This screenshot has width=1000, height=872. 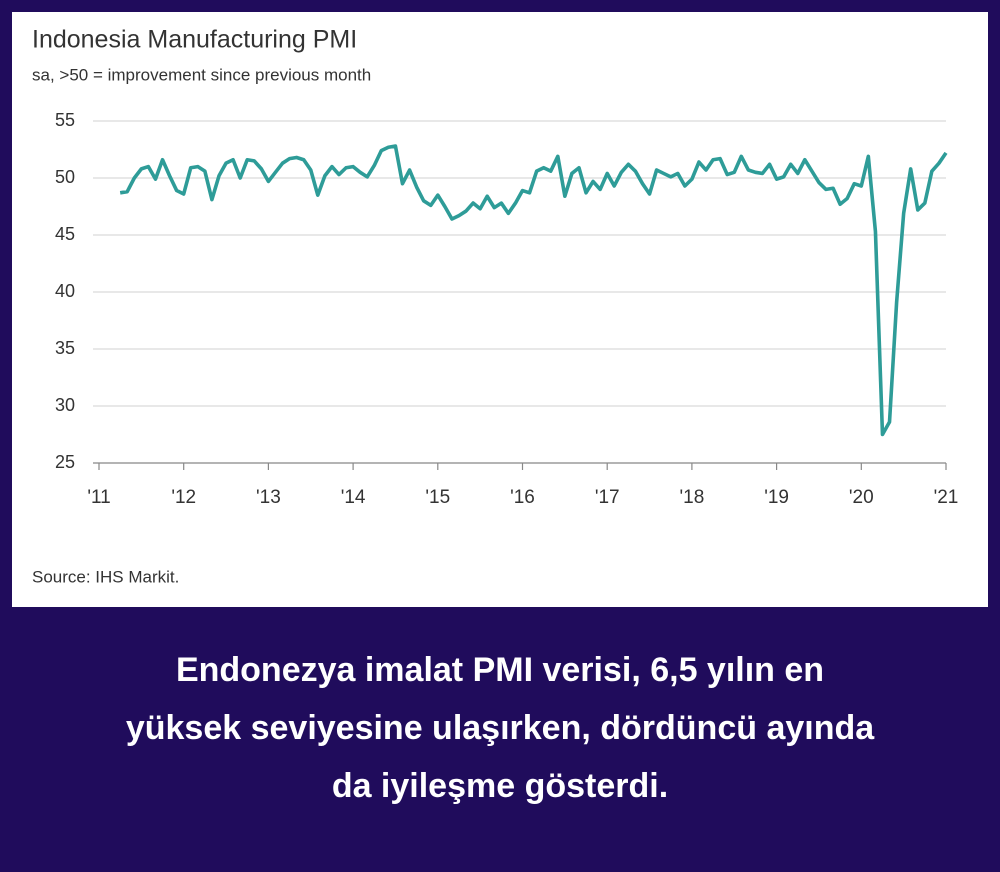 I want to click on x-tick-label: '14, so click(x=353, y=497).